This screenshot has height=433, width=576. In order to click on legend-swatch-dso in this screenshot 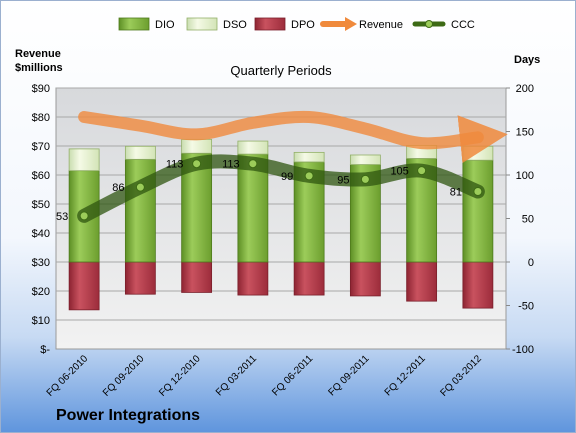, I will do `click(202, 24)`.